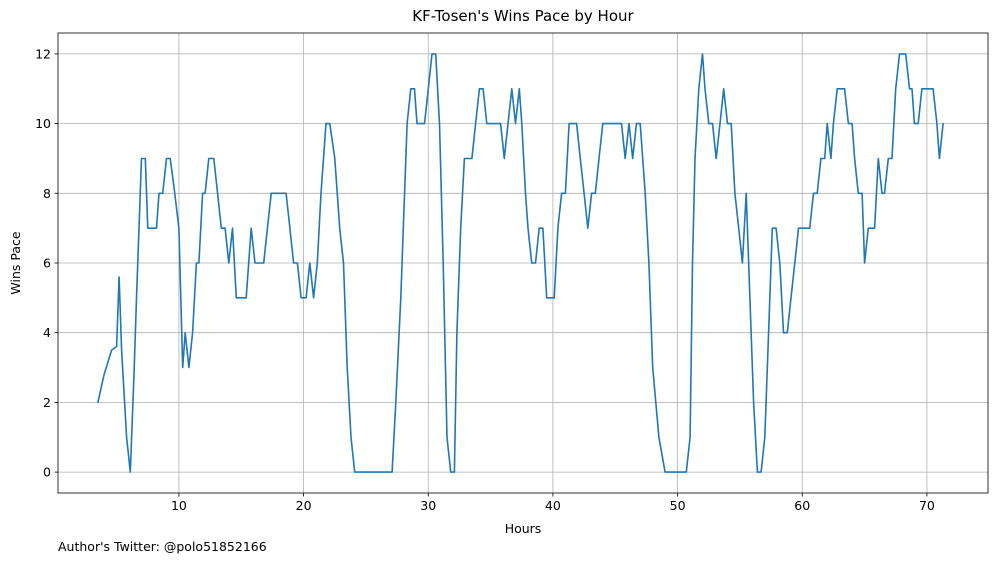 The height and width of the screenshot is (562, 997). What do you see at coordinates (15, 262) in the screenshot?
I see `y-axis-label: Wins Pace` at bounding box center [15, 262].